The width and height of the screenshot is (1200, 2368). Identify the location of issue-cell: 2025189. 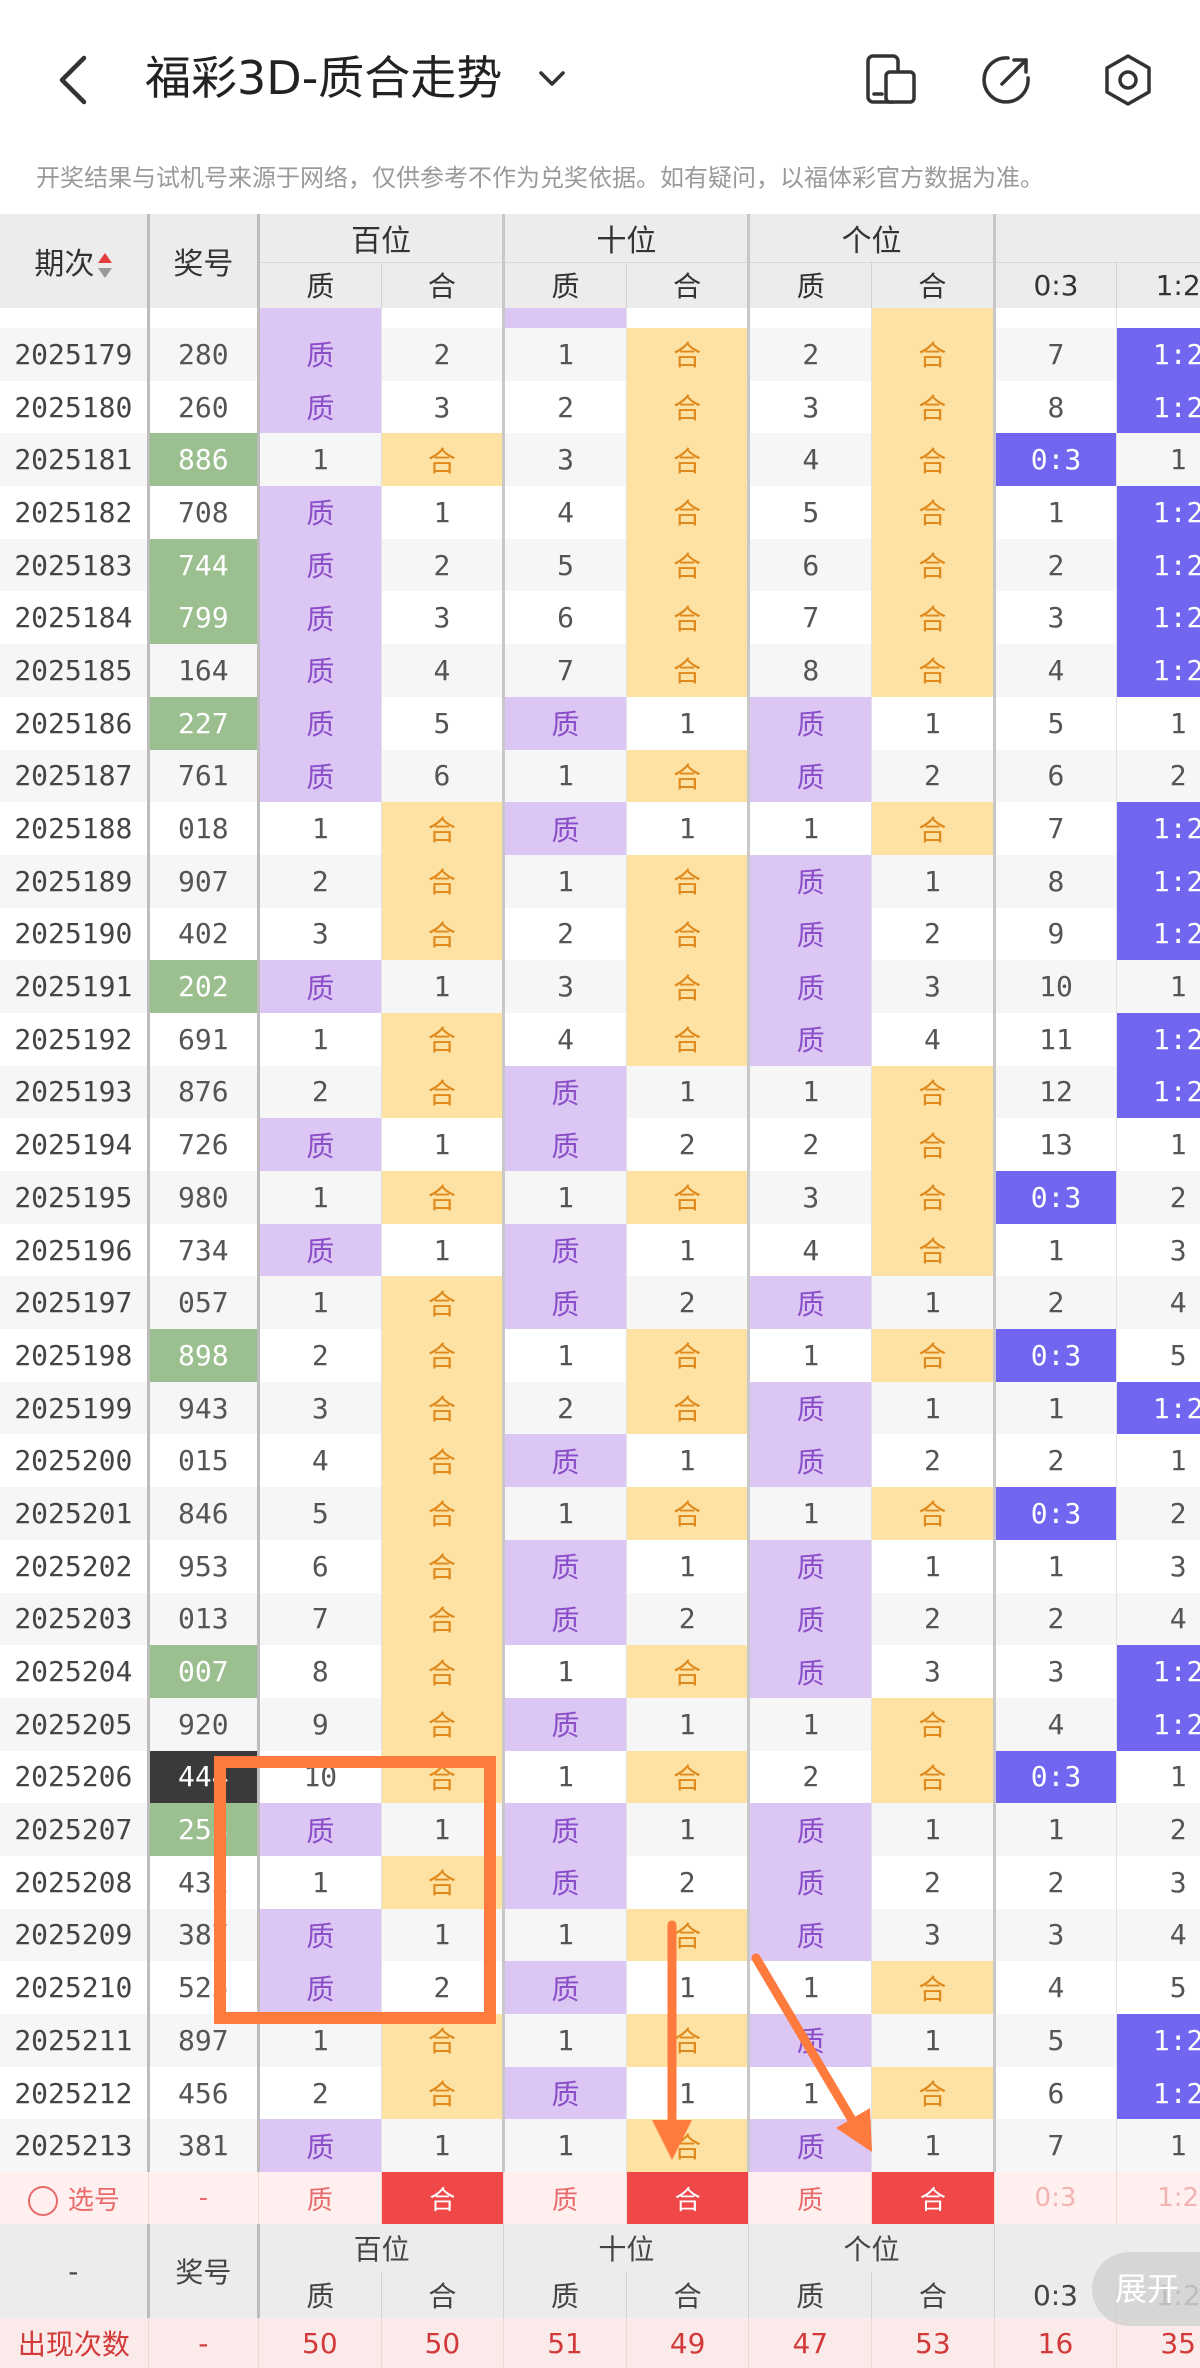
(75, 881).